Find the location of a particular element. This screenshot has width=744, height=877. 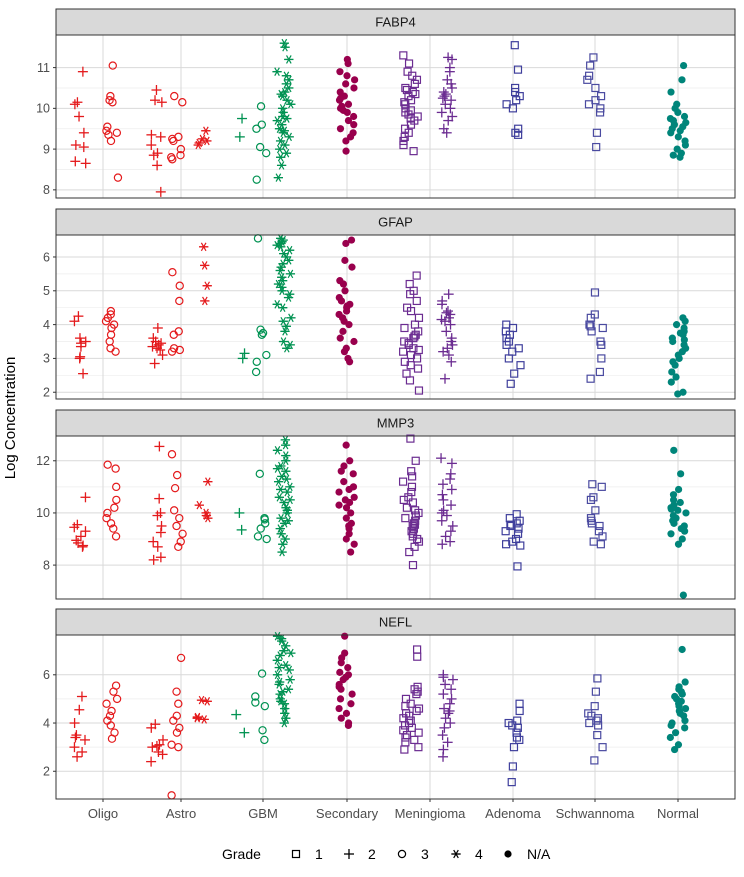

facet-title: NEFL is located at coordinates (395, 622).